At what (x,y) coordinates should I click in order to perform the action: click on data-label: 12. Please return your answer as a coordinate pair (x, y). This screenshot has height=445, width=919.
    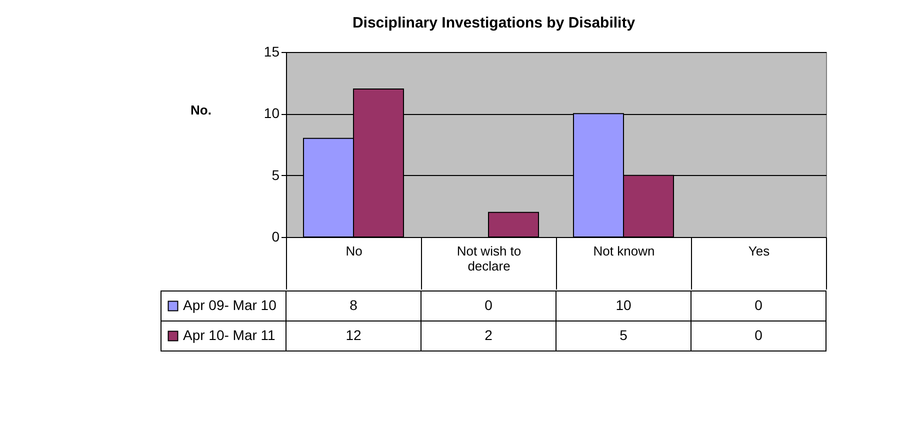
    Looking at the image, I should click on (354, 335).